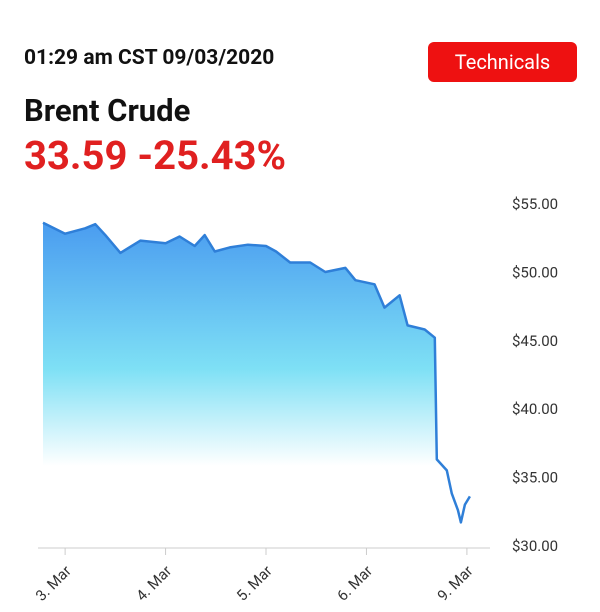 This screenshot has height=612, width=600. I want to click on x-tick-label: 9. Mar, so click(455, 583).